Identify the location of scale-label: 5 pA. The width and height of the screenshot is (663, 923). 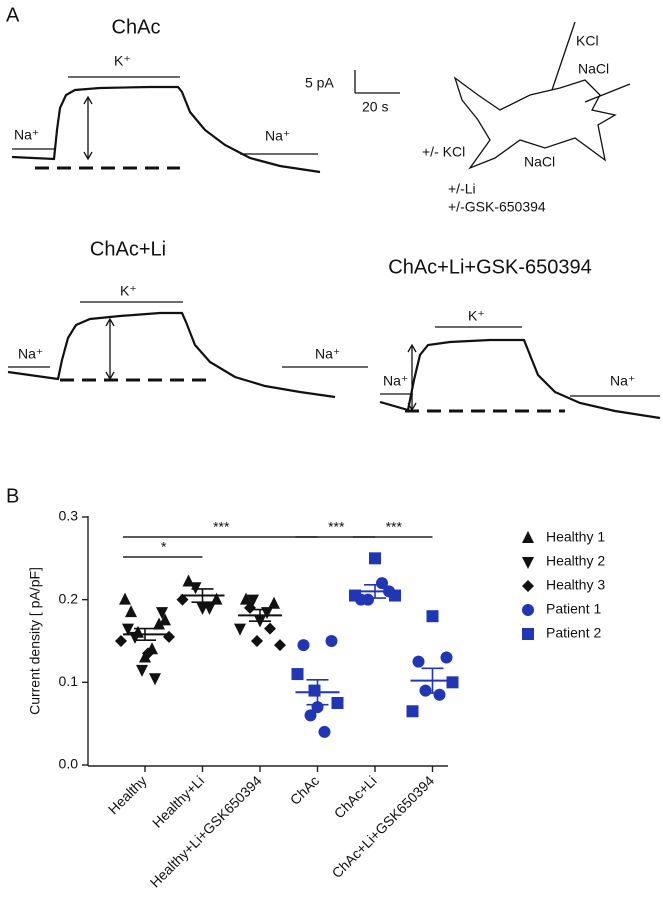
(319, 83).